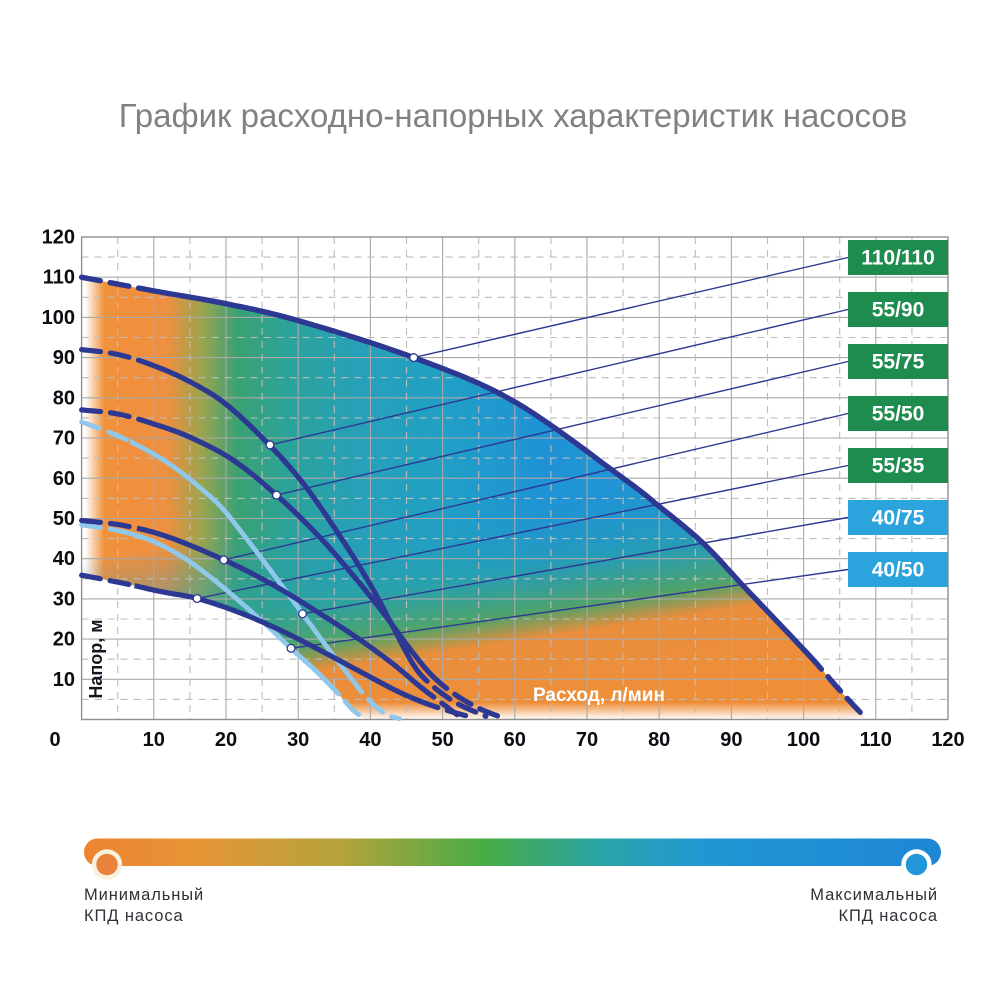 This screenshot has height=1005, width=1000. I want to click on svg-text: 55/35, so click(898, 466).